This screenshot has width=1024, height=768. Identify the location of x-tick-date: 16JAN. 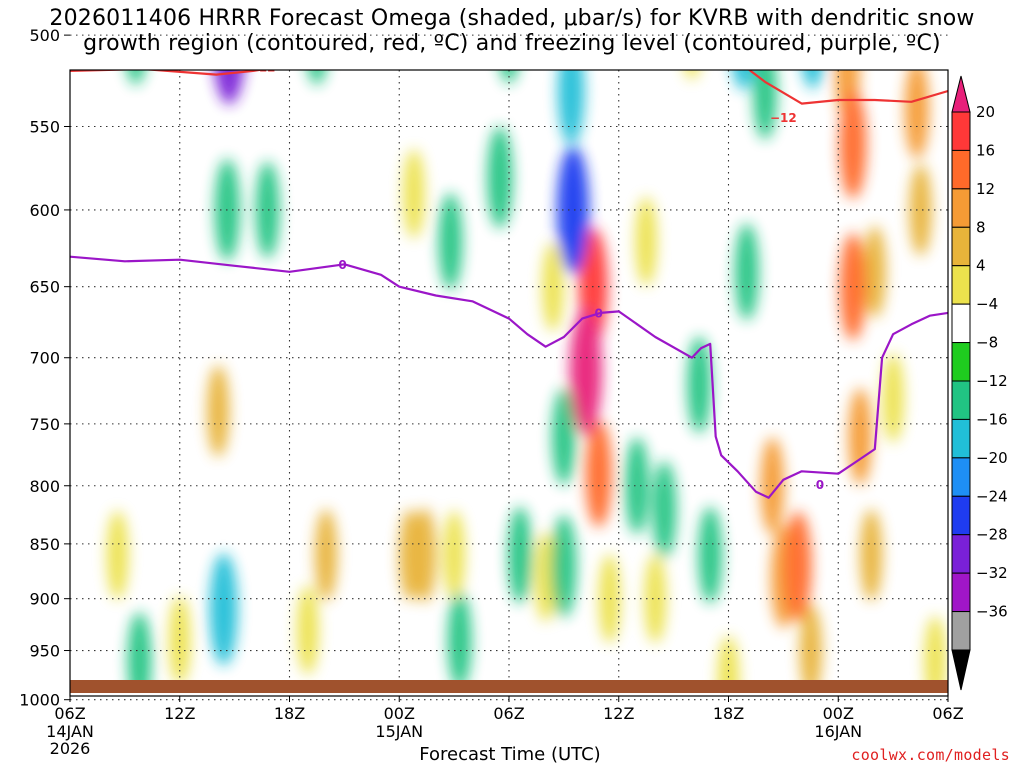
(838, 731).